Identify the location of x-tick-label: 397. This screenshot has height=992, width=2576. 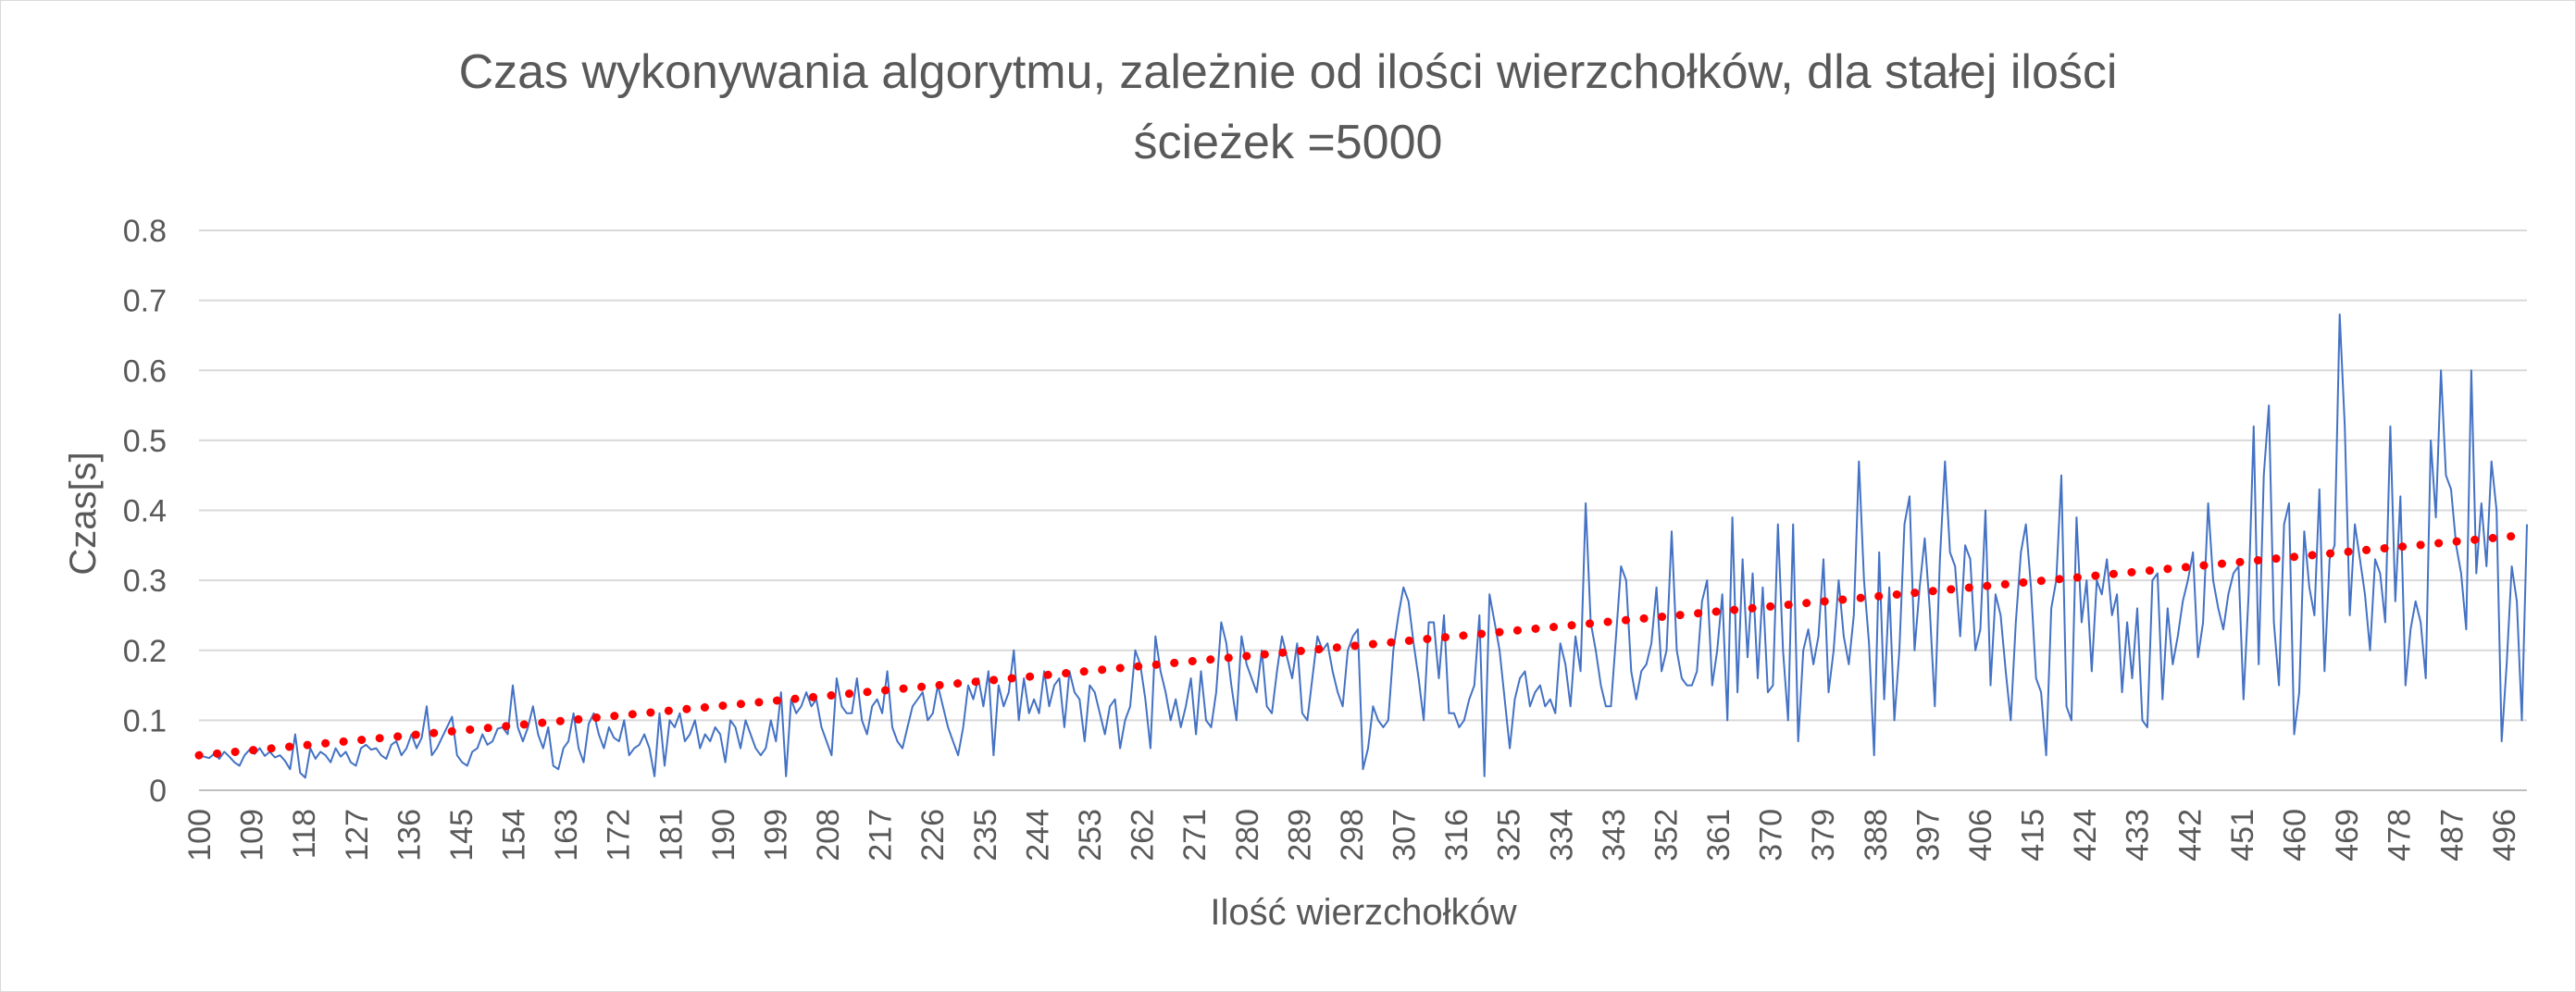
(1928, 835).